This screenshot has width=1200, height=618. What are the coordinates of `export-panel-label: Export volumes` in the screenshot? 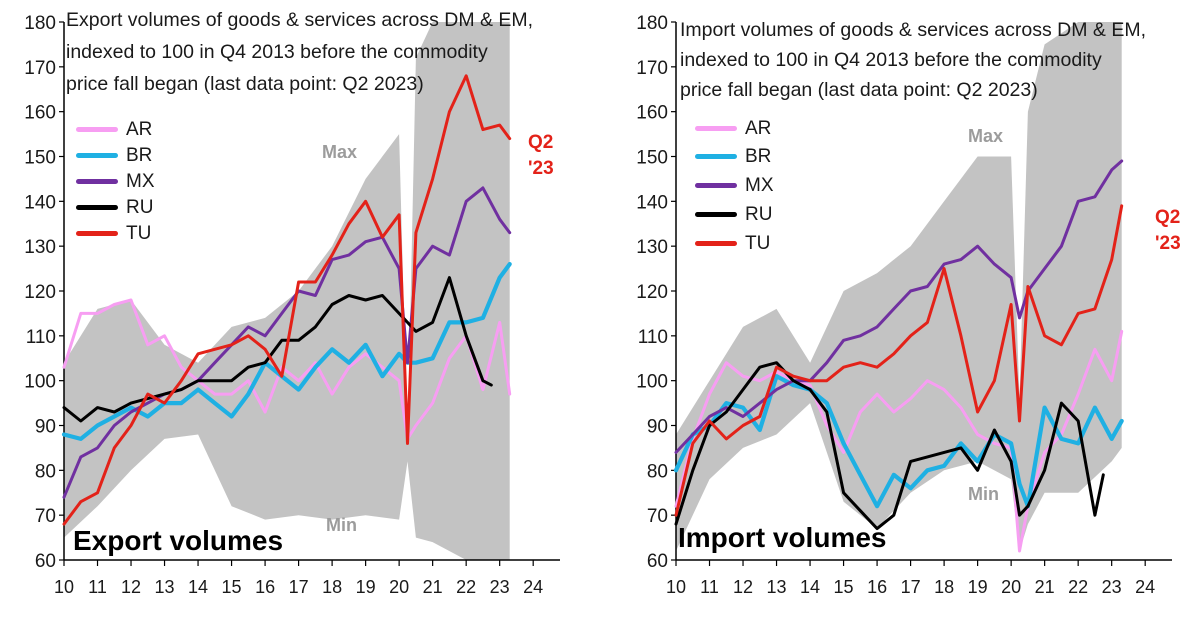 It's located at (178, 540).